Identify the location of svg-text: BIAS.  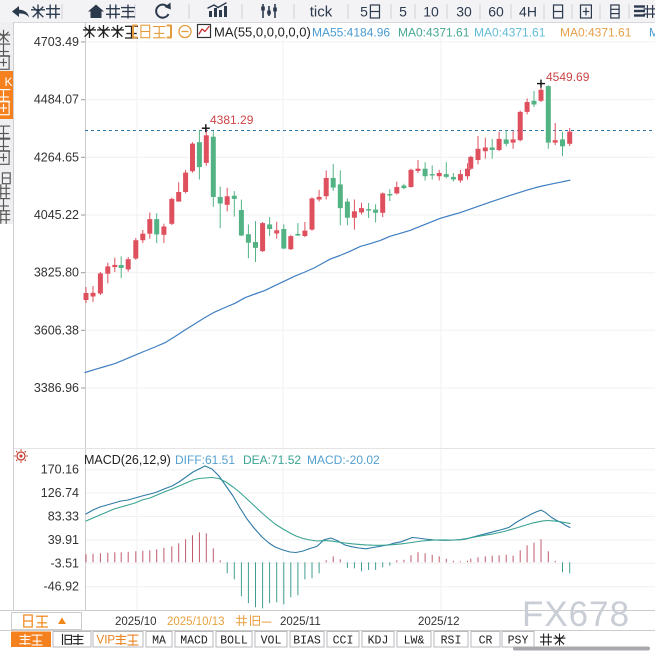
(307, 641).